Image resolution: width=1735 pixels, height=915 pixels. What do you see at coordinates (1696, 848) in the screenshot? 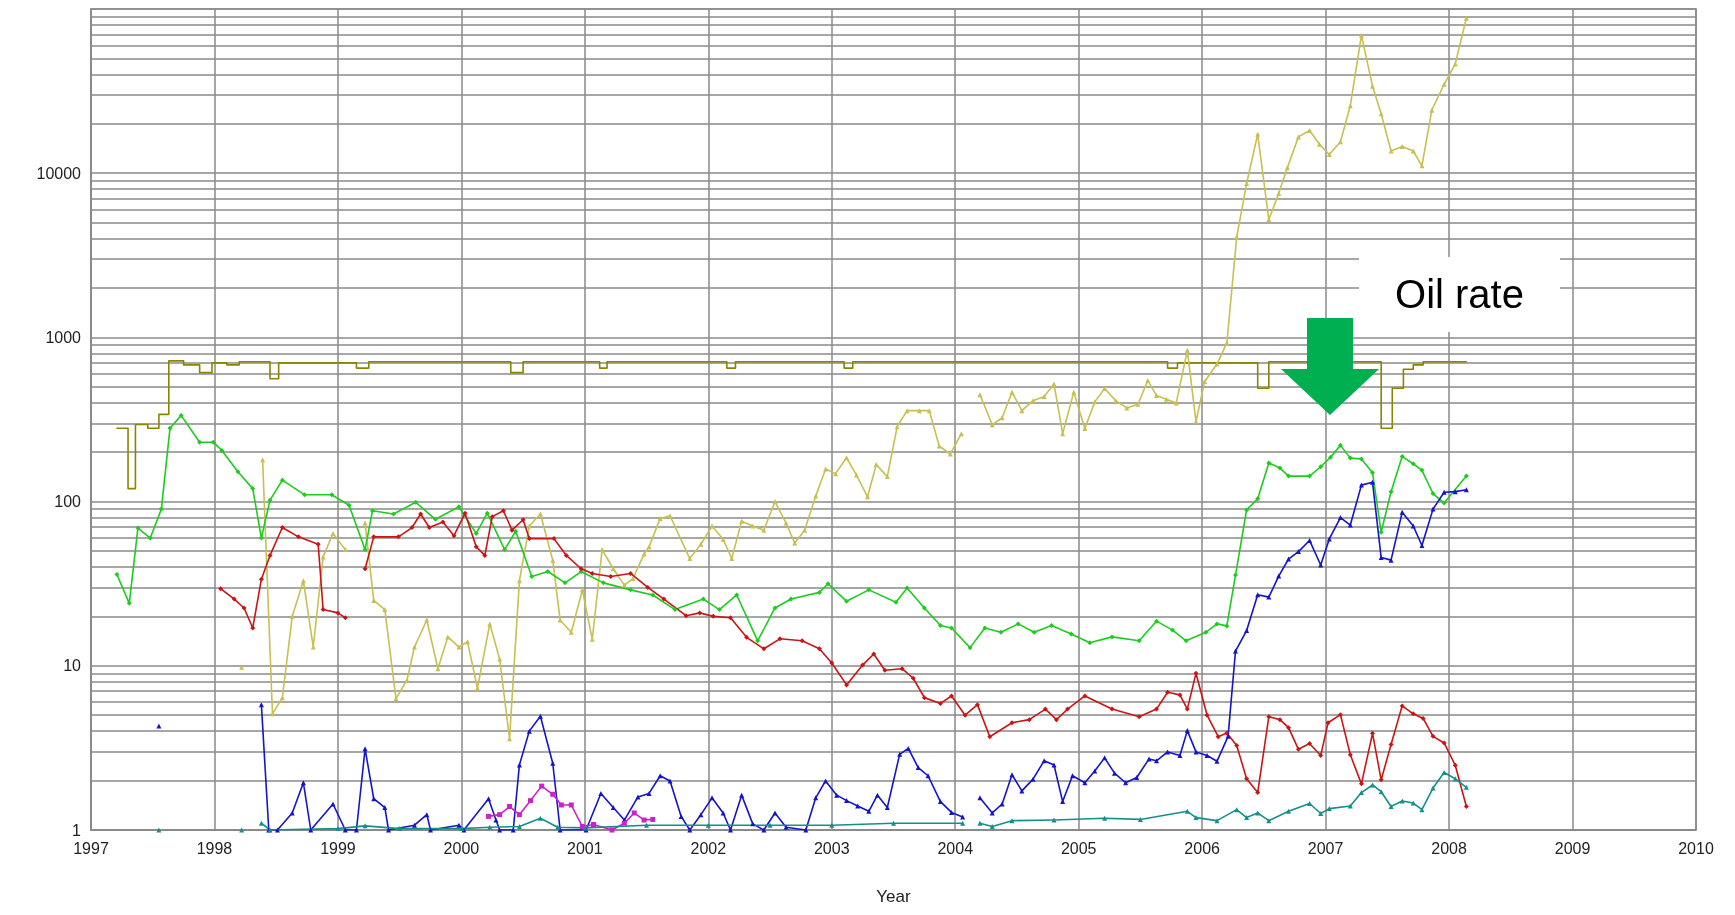
I see `x-tick-label: 2010` at bounding box center [1696, 848].